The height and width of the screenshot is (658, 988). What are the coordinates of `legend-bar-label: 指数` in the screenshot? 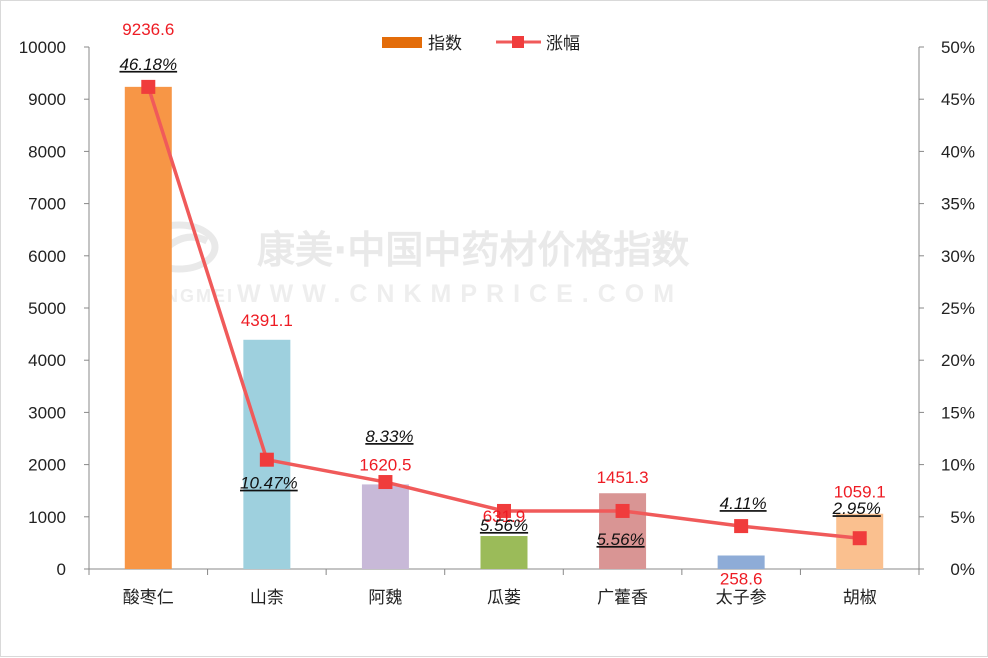 It's located at (445, 44).